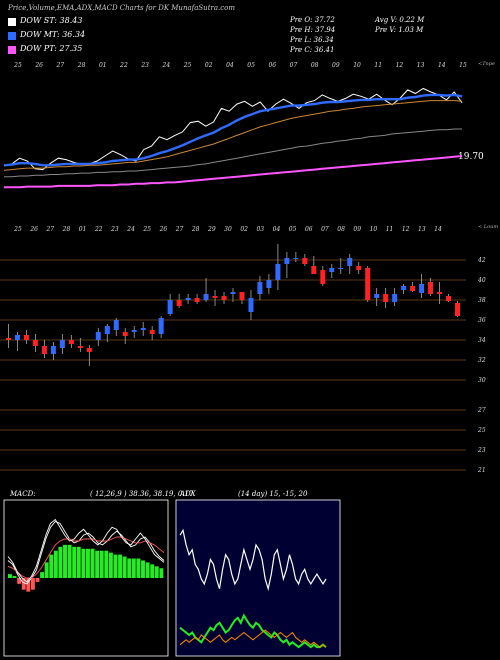 Image resolution: width=500 pixels, height=660 pixels. What do you see at coordinates (49, 229) in the screenshot?
I see `price-date-label: 27` at bounding box center [49, 229].